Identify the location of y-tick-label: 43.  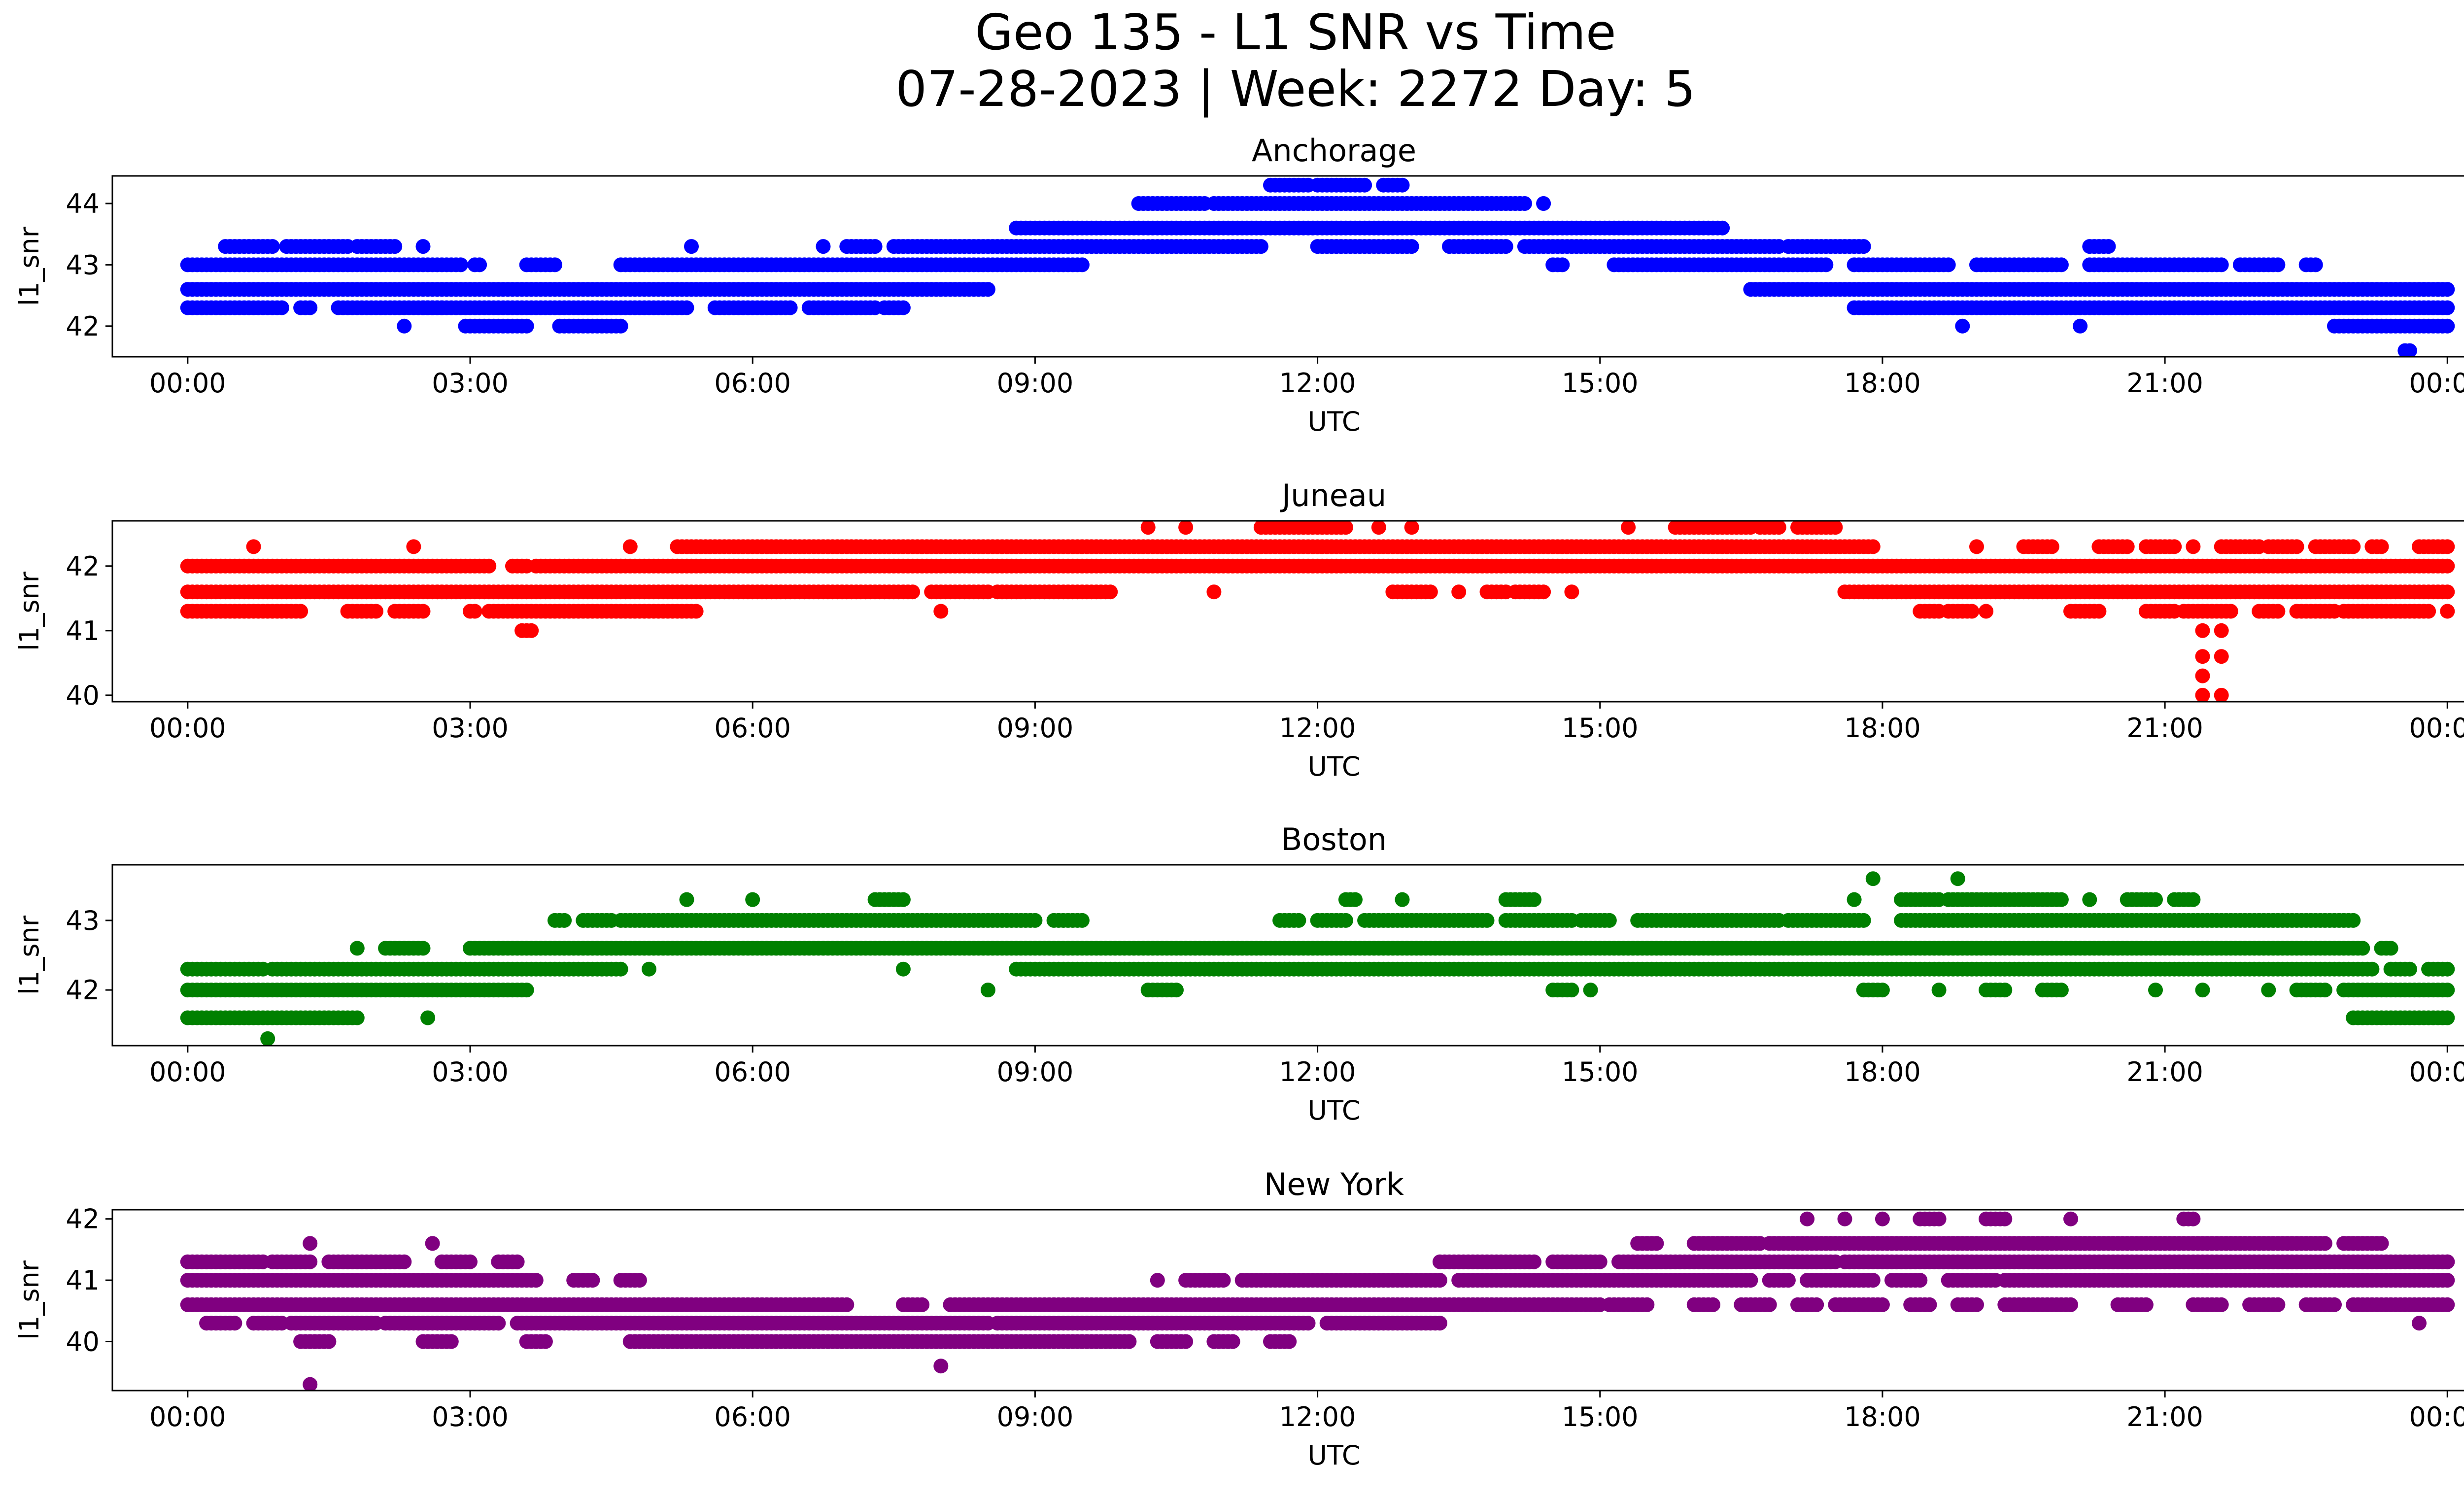
(83, 920).